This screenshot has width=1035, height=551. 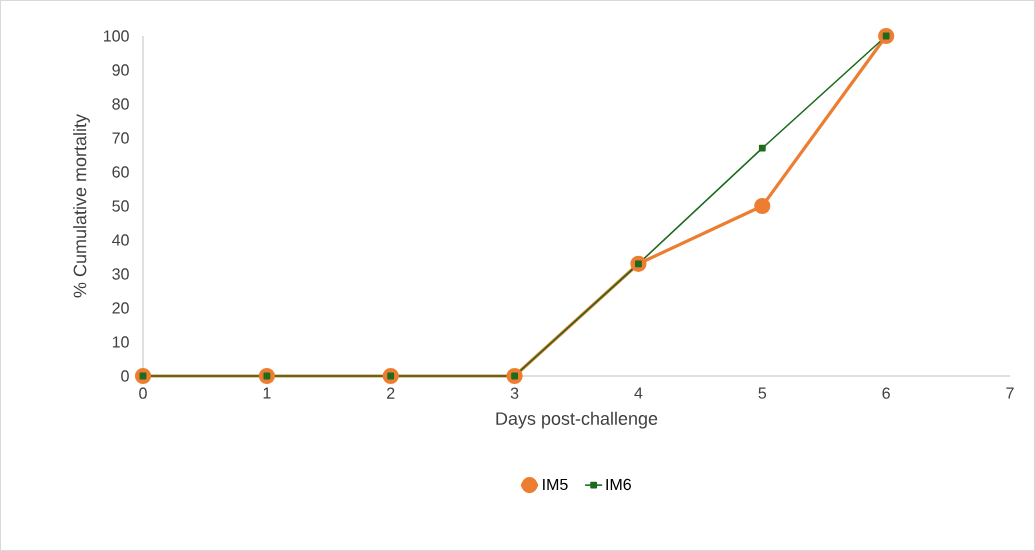 I want to click on y-tick-label: 0, so click(x=125, y=376).